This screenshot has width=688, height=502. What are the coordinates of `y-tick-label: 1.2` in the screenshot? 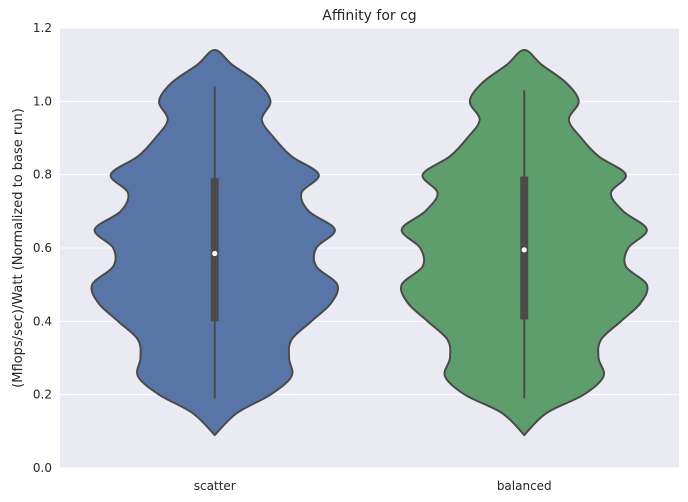 It's located at (42, 28).